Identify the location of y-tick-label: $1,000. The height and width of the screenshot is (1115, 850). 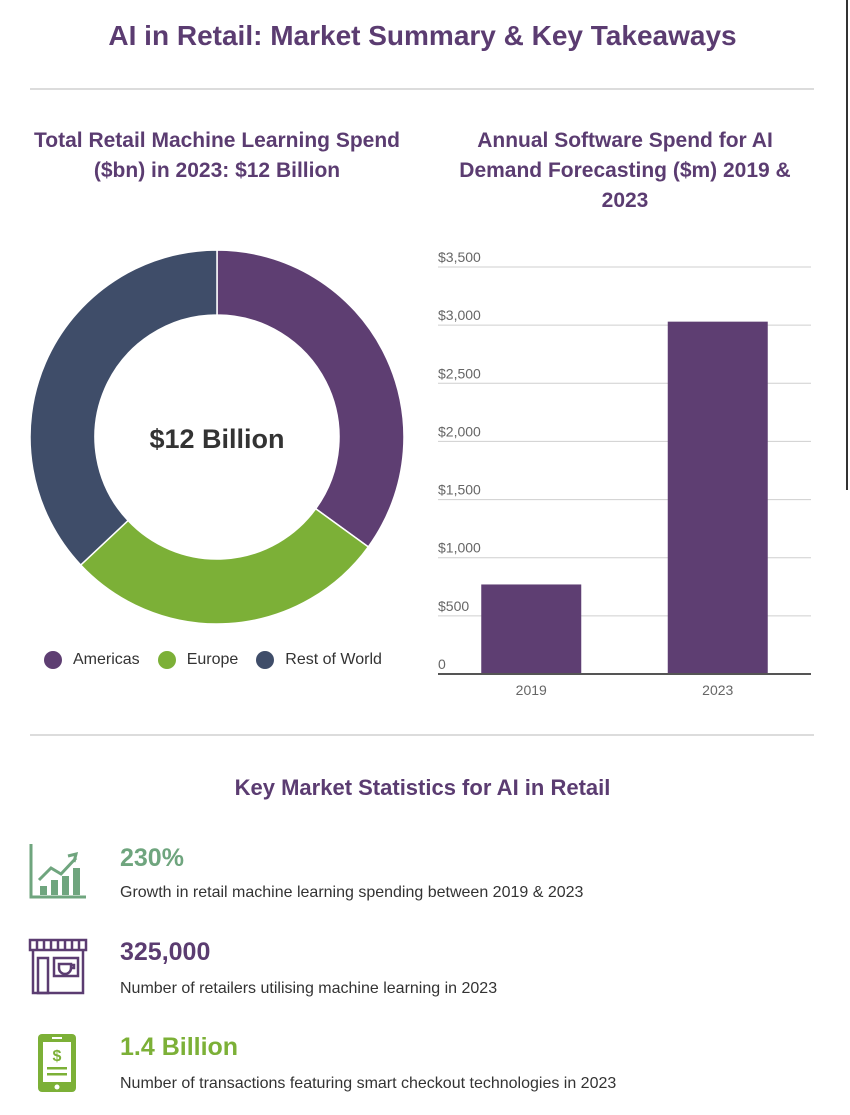
(459, 548).